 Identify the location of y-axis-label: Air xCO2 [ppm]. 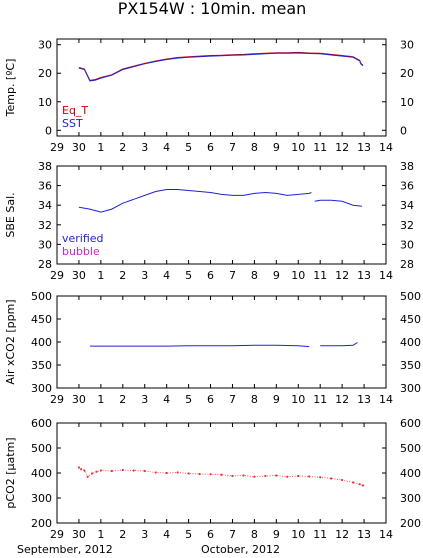
(10, 341).